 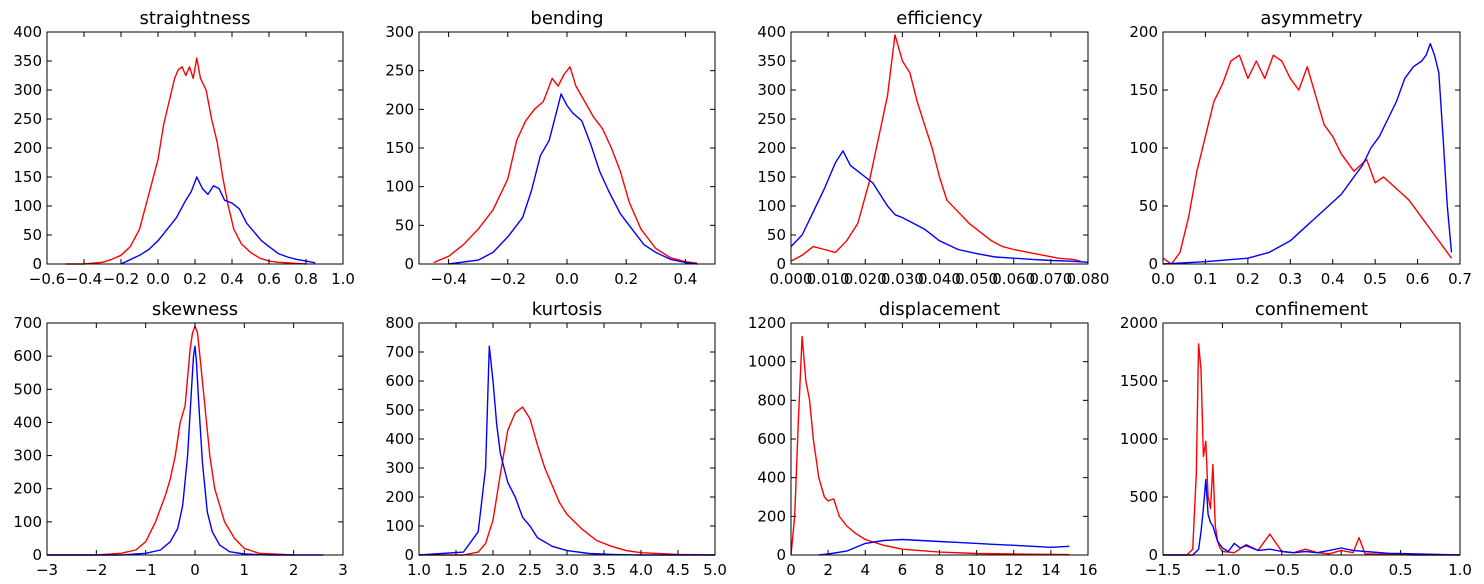 I want to click on x-tick-label: 12, so click(x=1013, y=570).